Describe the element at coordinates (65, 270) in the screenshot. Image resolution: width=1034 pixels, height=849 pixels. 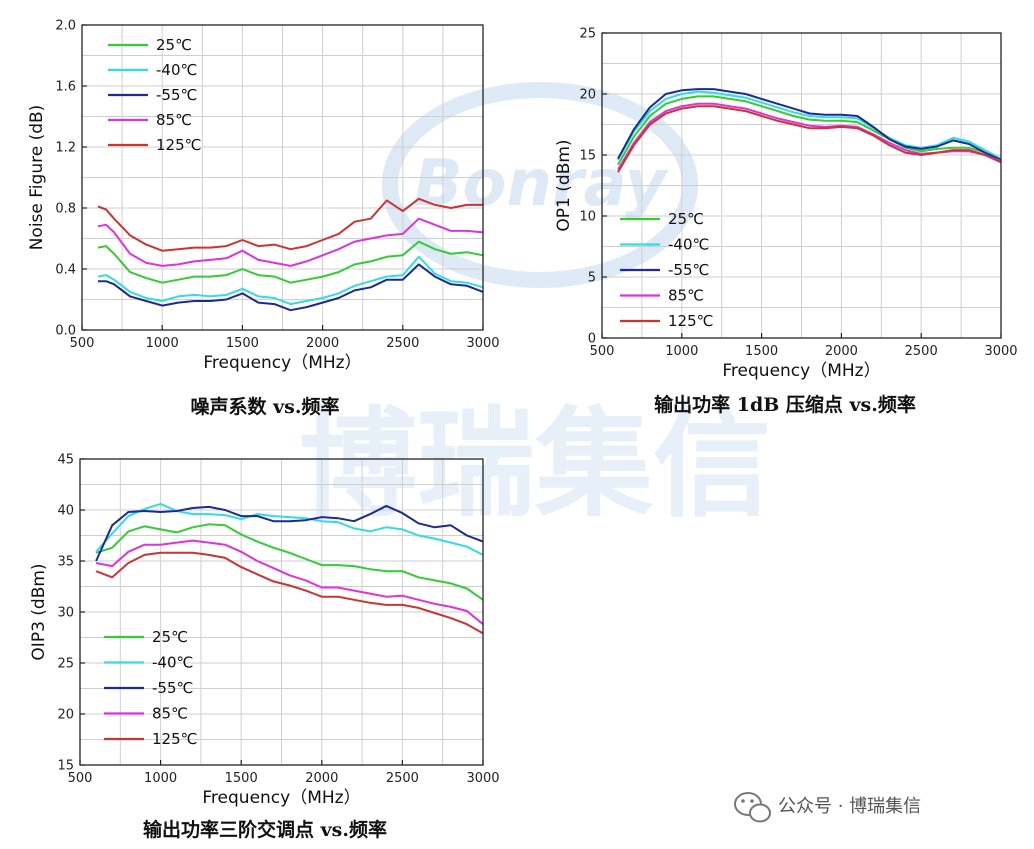
I see `y-tick-label: 0.4` at that location.